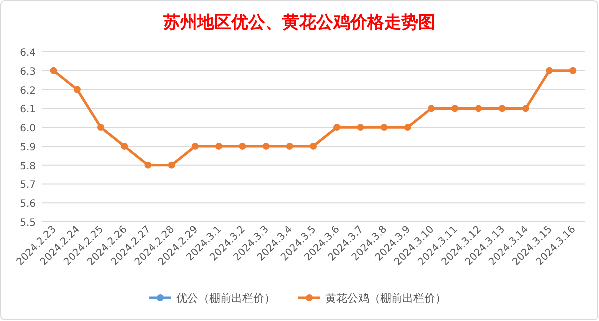 The image size is (599, 321). What do you see at coordinates (28, 72) in the screenshot?
I see `y-tick-label: 6.3` at bounding box center [28, 72].